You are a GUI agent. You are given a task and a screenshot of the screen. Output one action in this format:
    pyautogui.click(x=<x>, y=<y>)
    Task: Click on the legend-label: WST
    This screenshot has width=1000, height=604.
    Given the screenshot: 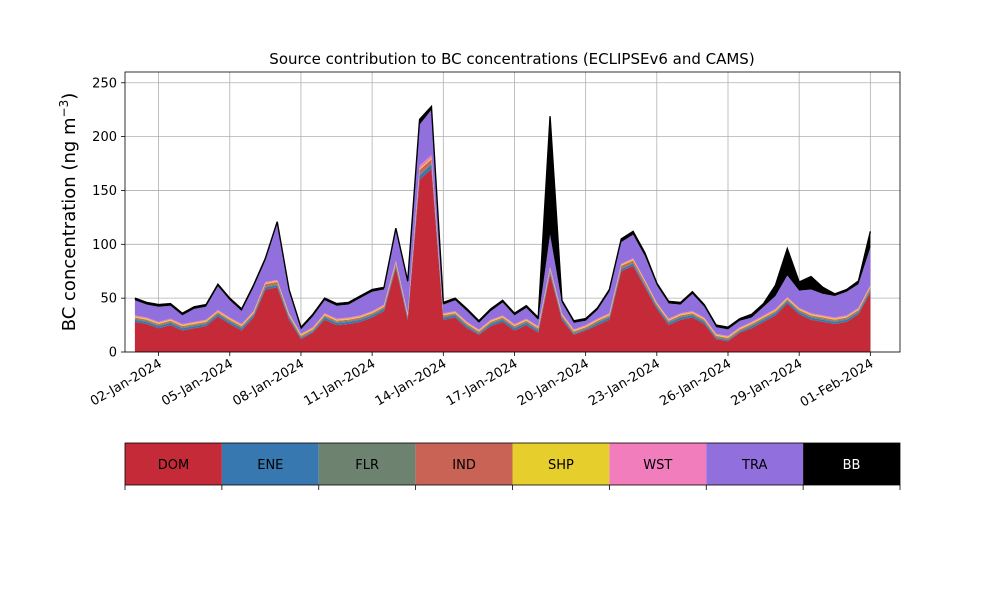 What is the action you would take?
    pyautogui.click(x=657, y=465)
    